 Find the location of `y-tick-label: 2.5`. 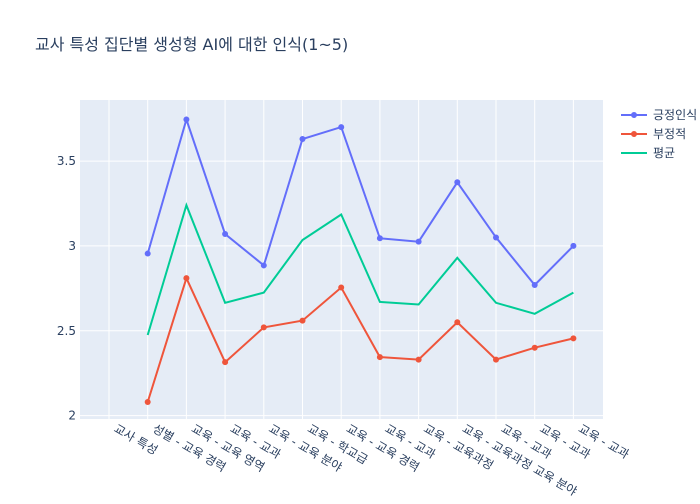

y-tick-label: 2.5 is located at coordinates (66, 331).